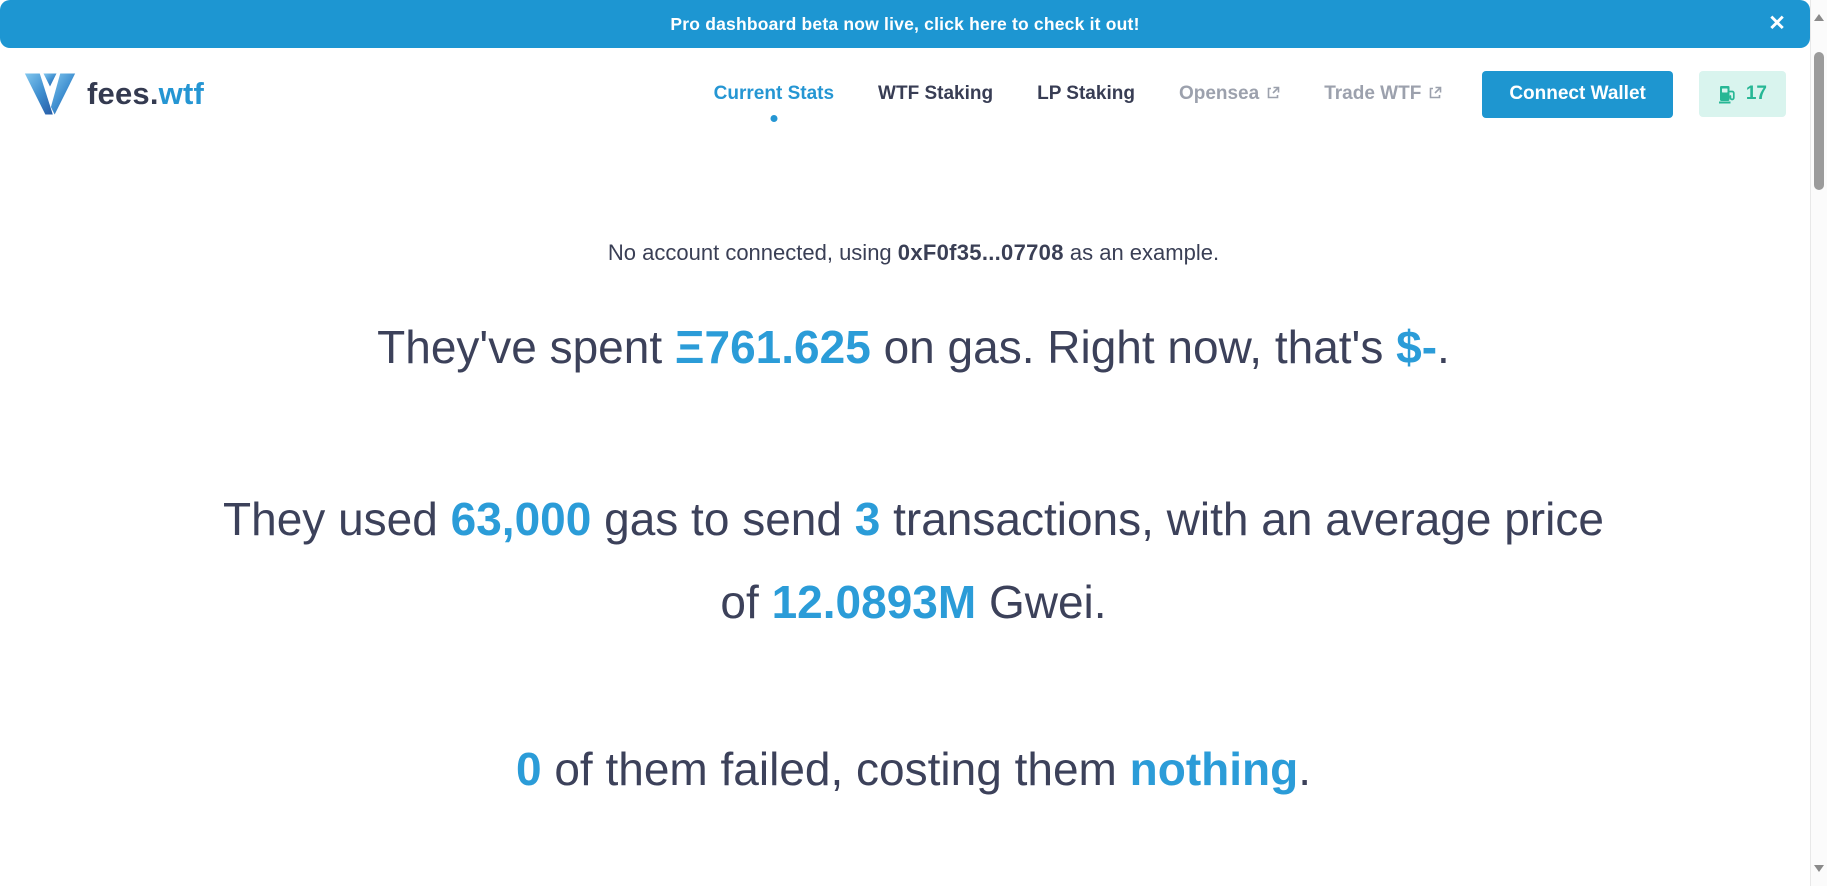 The width and height of the screenshot is (1827, 886). What do you see at coordinates (936, 93) in the screenshot?
I see `nav-wtf-staking: WTF Staking` at bounding box center [936, 93].